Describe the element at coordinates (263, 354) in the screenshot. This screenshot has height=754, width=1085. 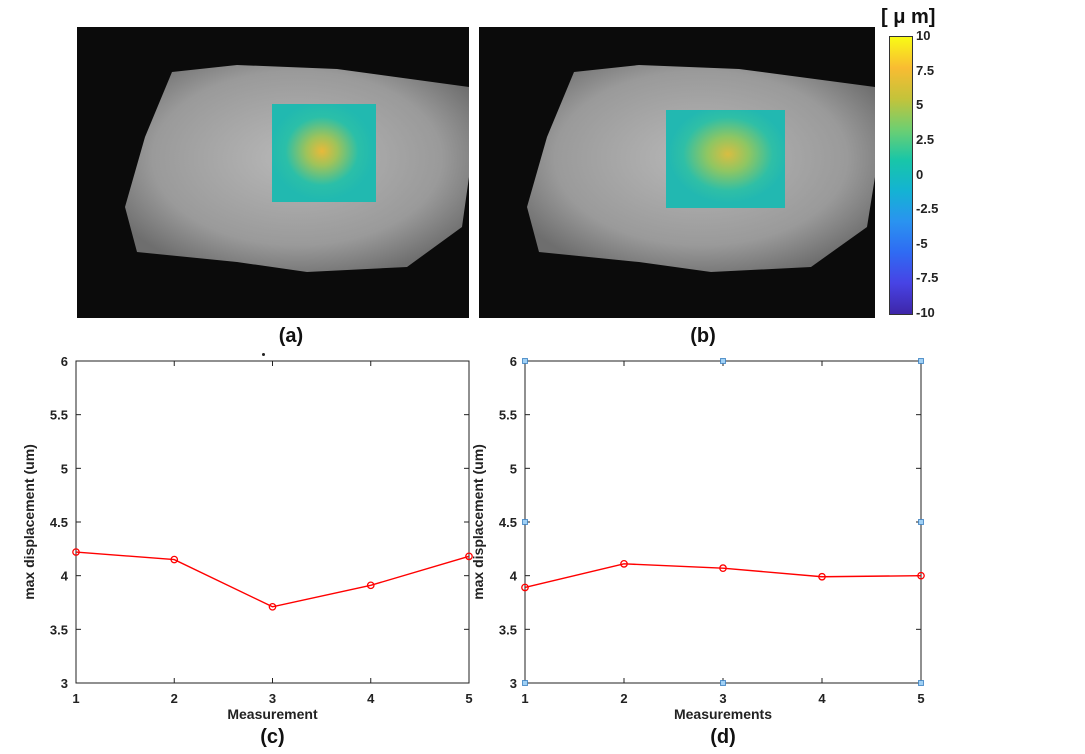
I see `stray-dot` at that location.